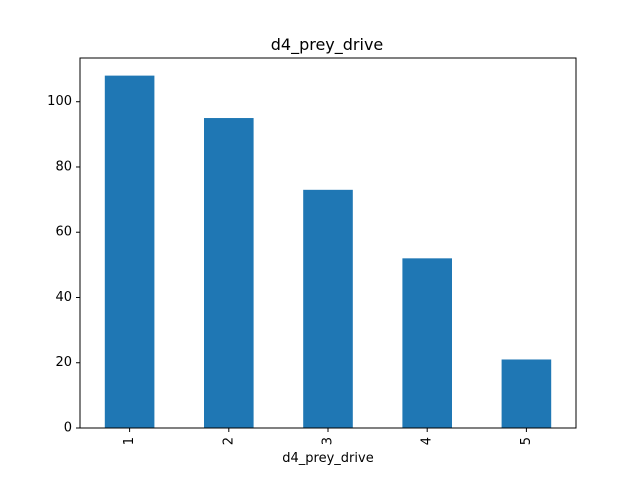 The height and width of the screenshot is (480, 640). Describe the element at coordinates (59, 101) in the screenshot. I see `y-tick-label-100: 100` at that location.